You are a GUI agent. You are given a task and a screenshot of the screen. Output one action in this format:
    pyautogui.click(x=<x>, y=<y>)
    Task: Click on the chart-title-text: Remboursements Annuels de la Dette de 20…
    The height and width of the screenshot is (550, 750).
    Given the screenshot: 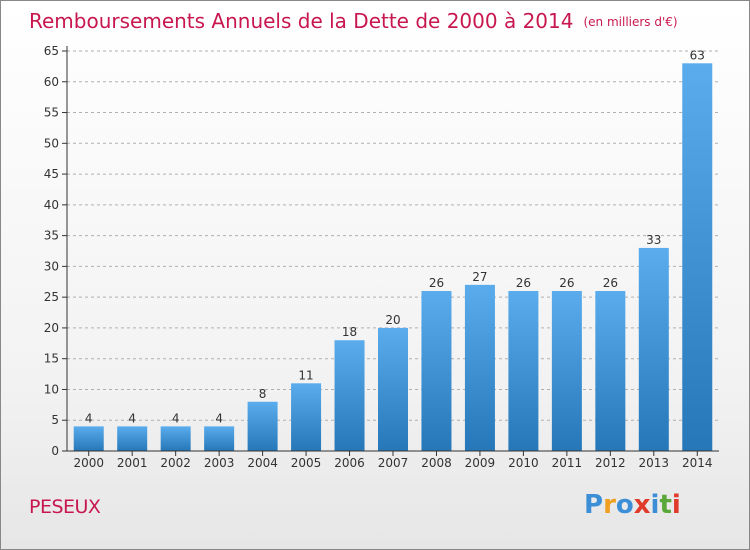 What is the action you would take?
    pyautogui.click(x=301, y=21)
    